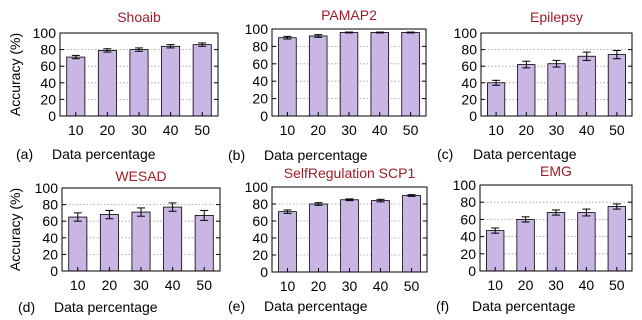 This screenshot has width=642, height=320. I want to click on panel-letter: (f), so click(442, 306).